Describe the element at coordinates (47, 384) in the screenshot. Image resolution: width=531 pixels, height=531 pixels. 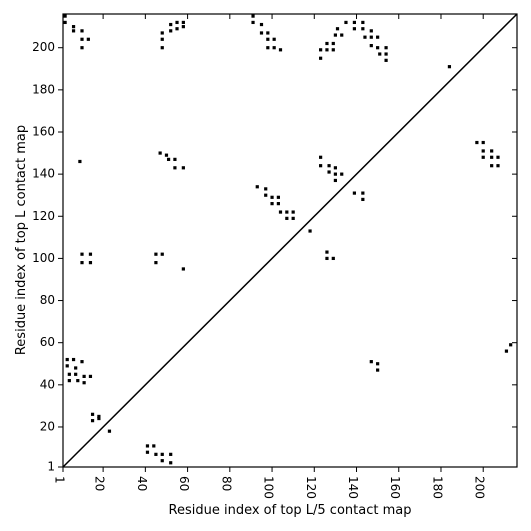
I see `y-tick-label: 40` at that location.